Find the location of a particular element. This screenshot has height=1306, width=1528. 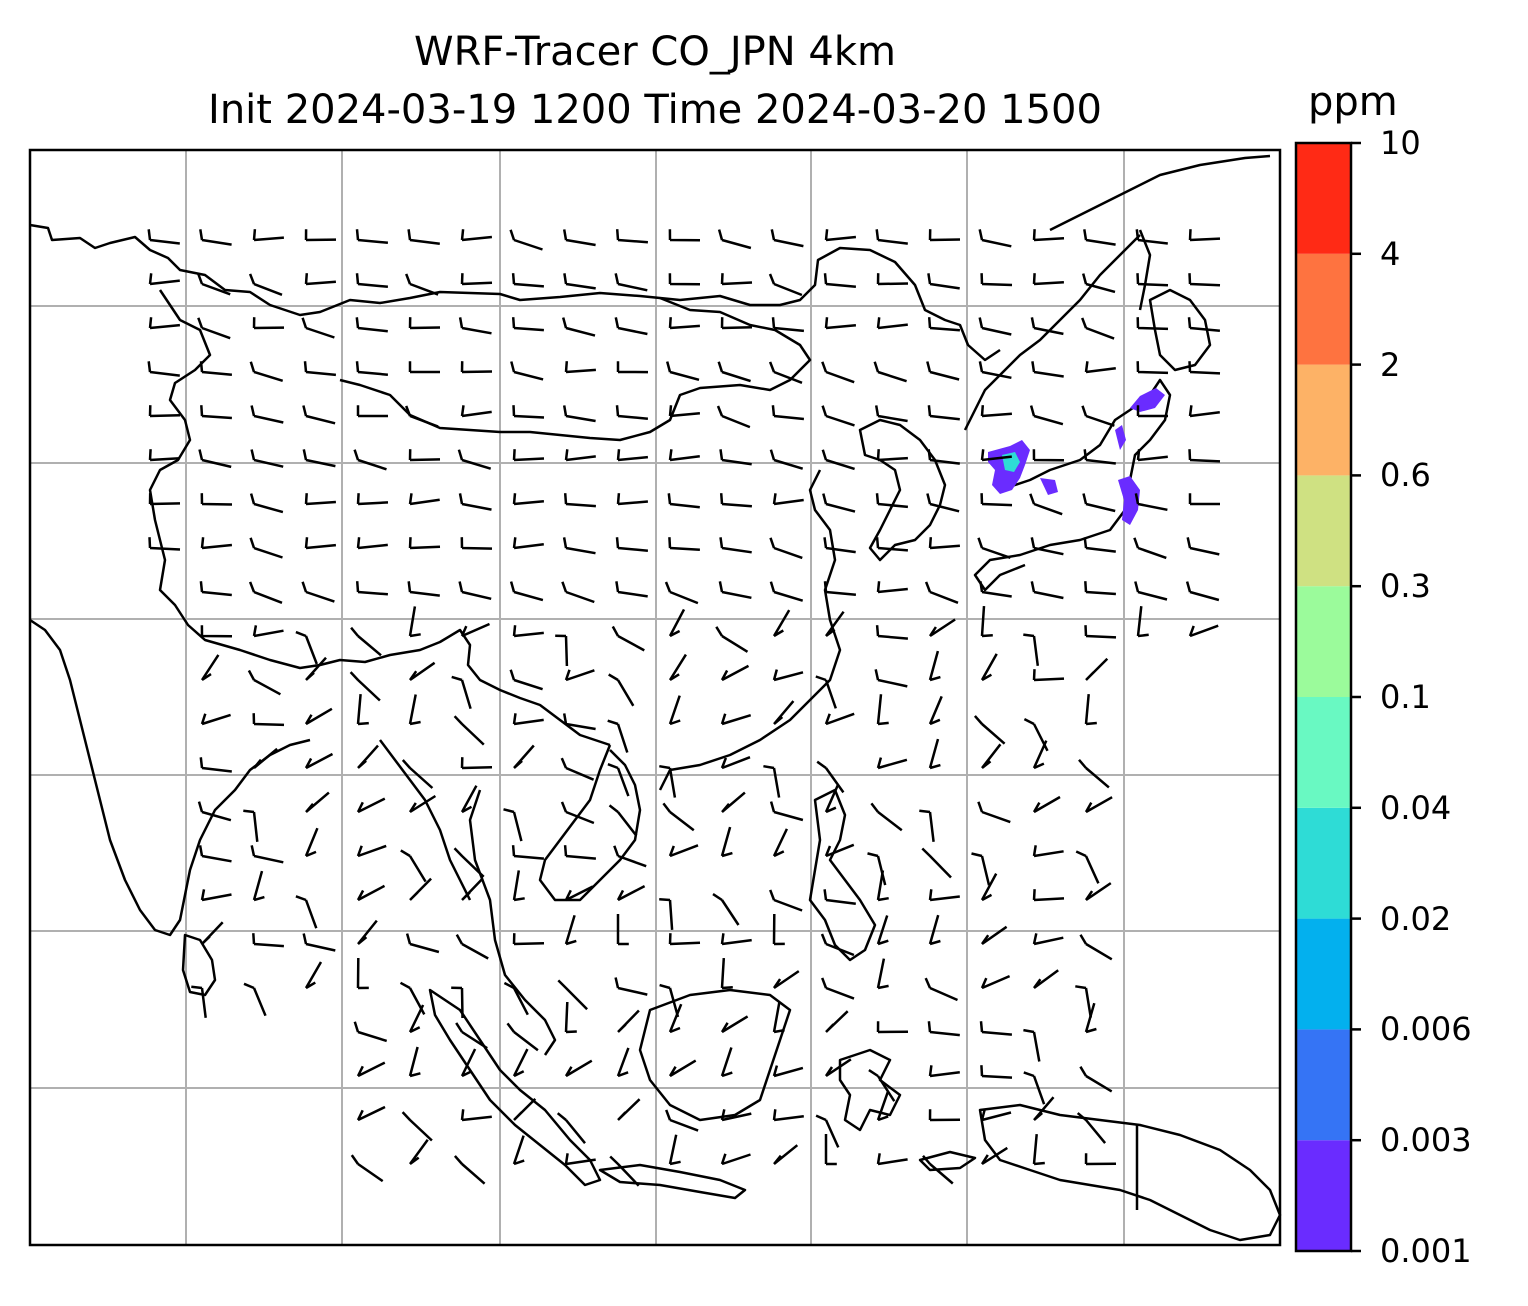

colorbar-tick-label: 4 is located at coordinates (1390, 253).